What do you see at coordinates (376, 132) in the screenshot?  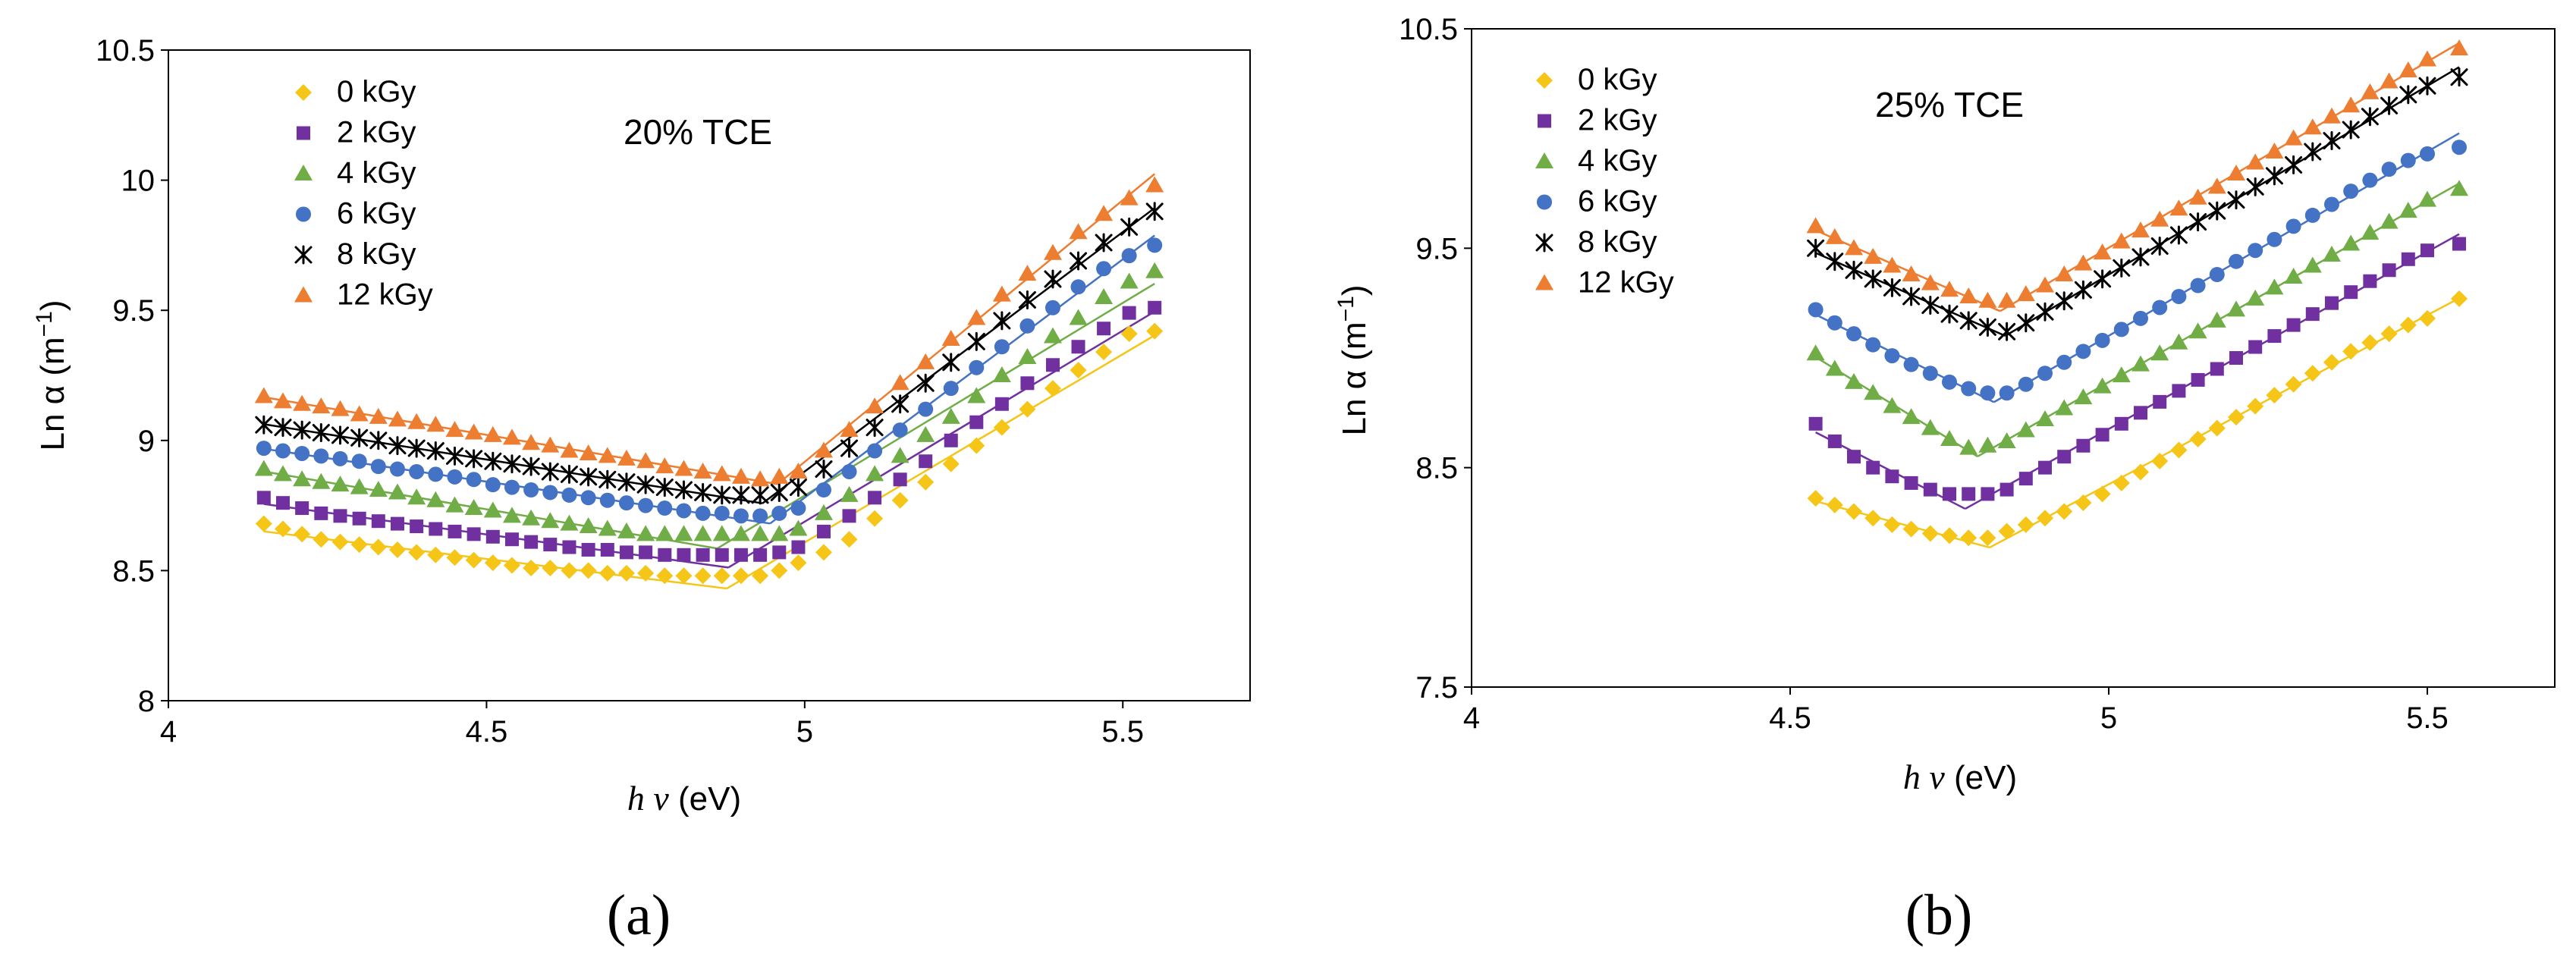 I see `legend-label: 2 kGy` at bounding box center [376, 132].